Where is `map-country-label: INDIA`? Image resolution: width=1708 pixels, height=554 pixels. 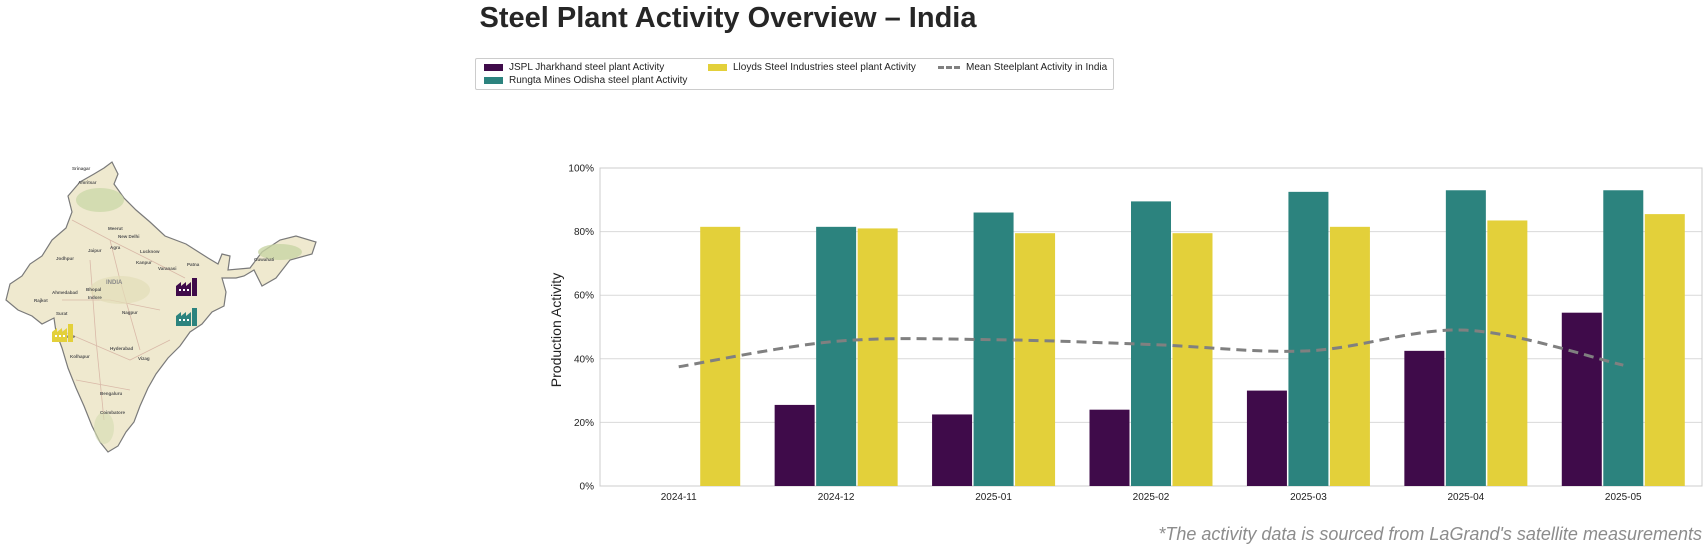
map-country-label: INDIA is located at coordinates (114, 283).